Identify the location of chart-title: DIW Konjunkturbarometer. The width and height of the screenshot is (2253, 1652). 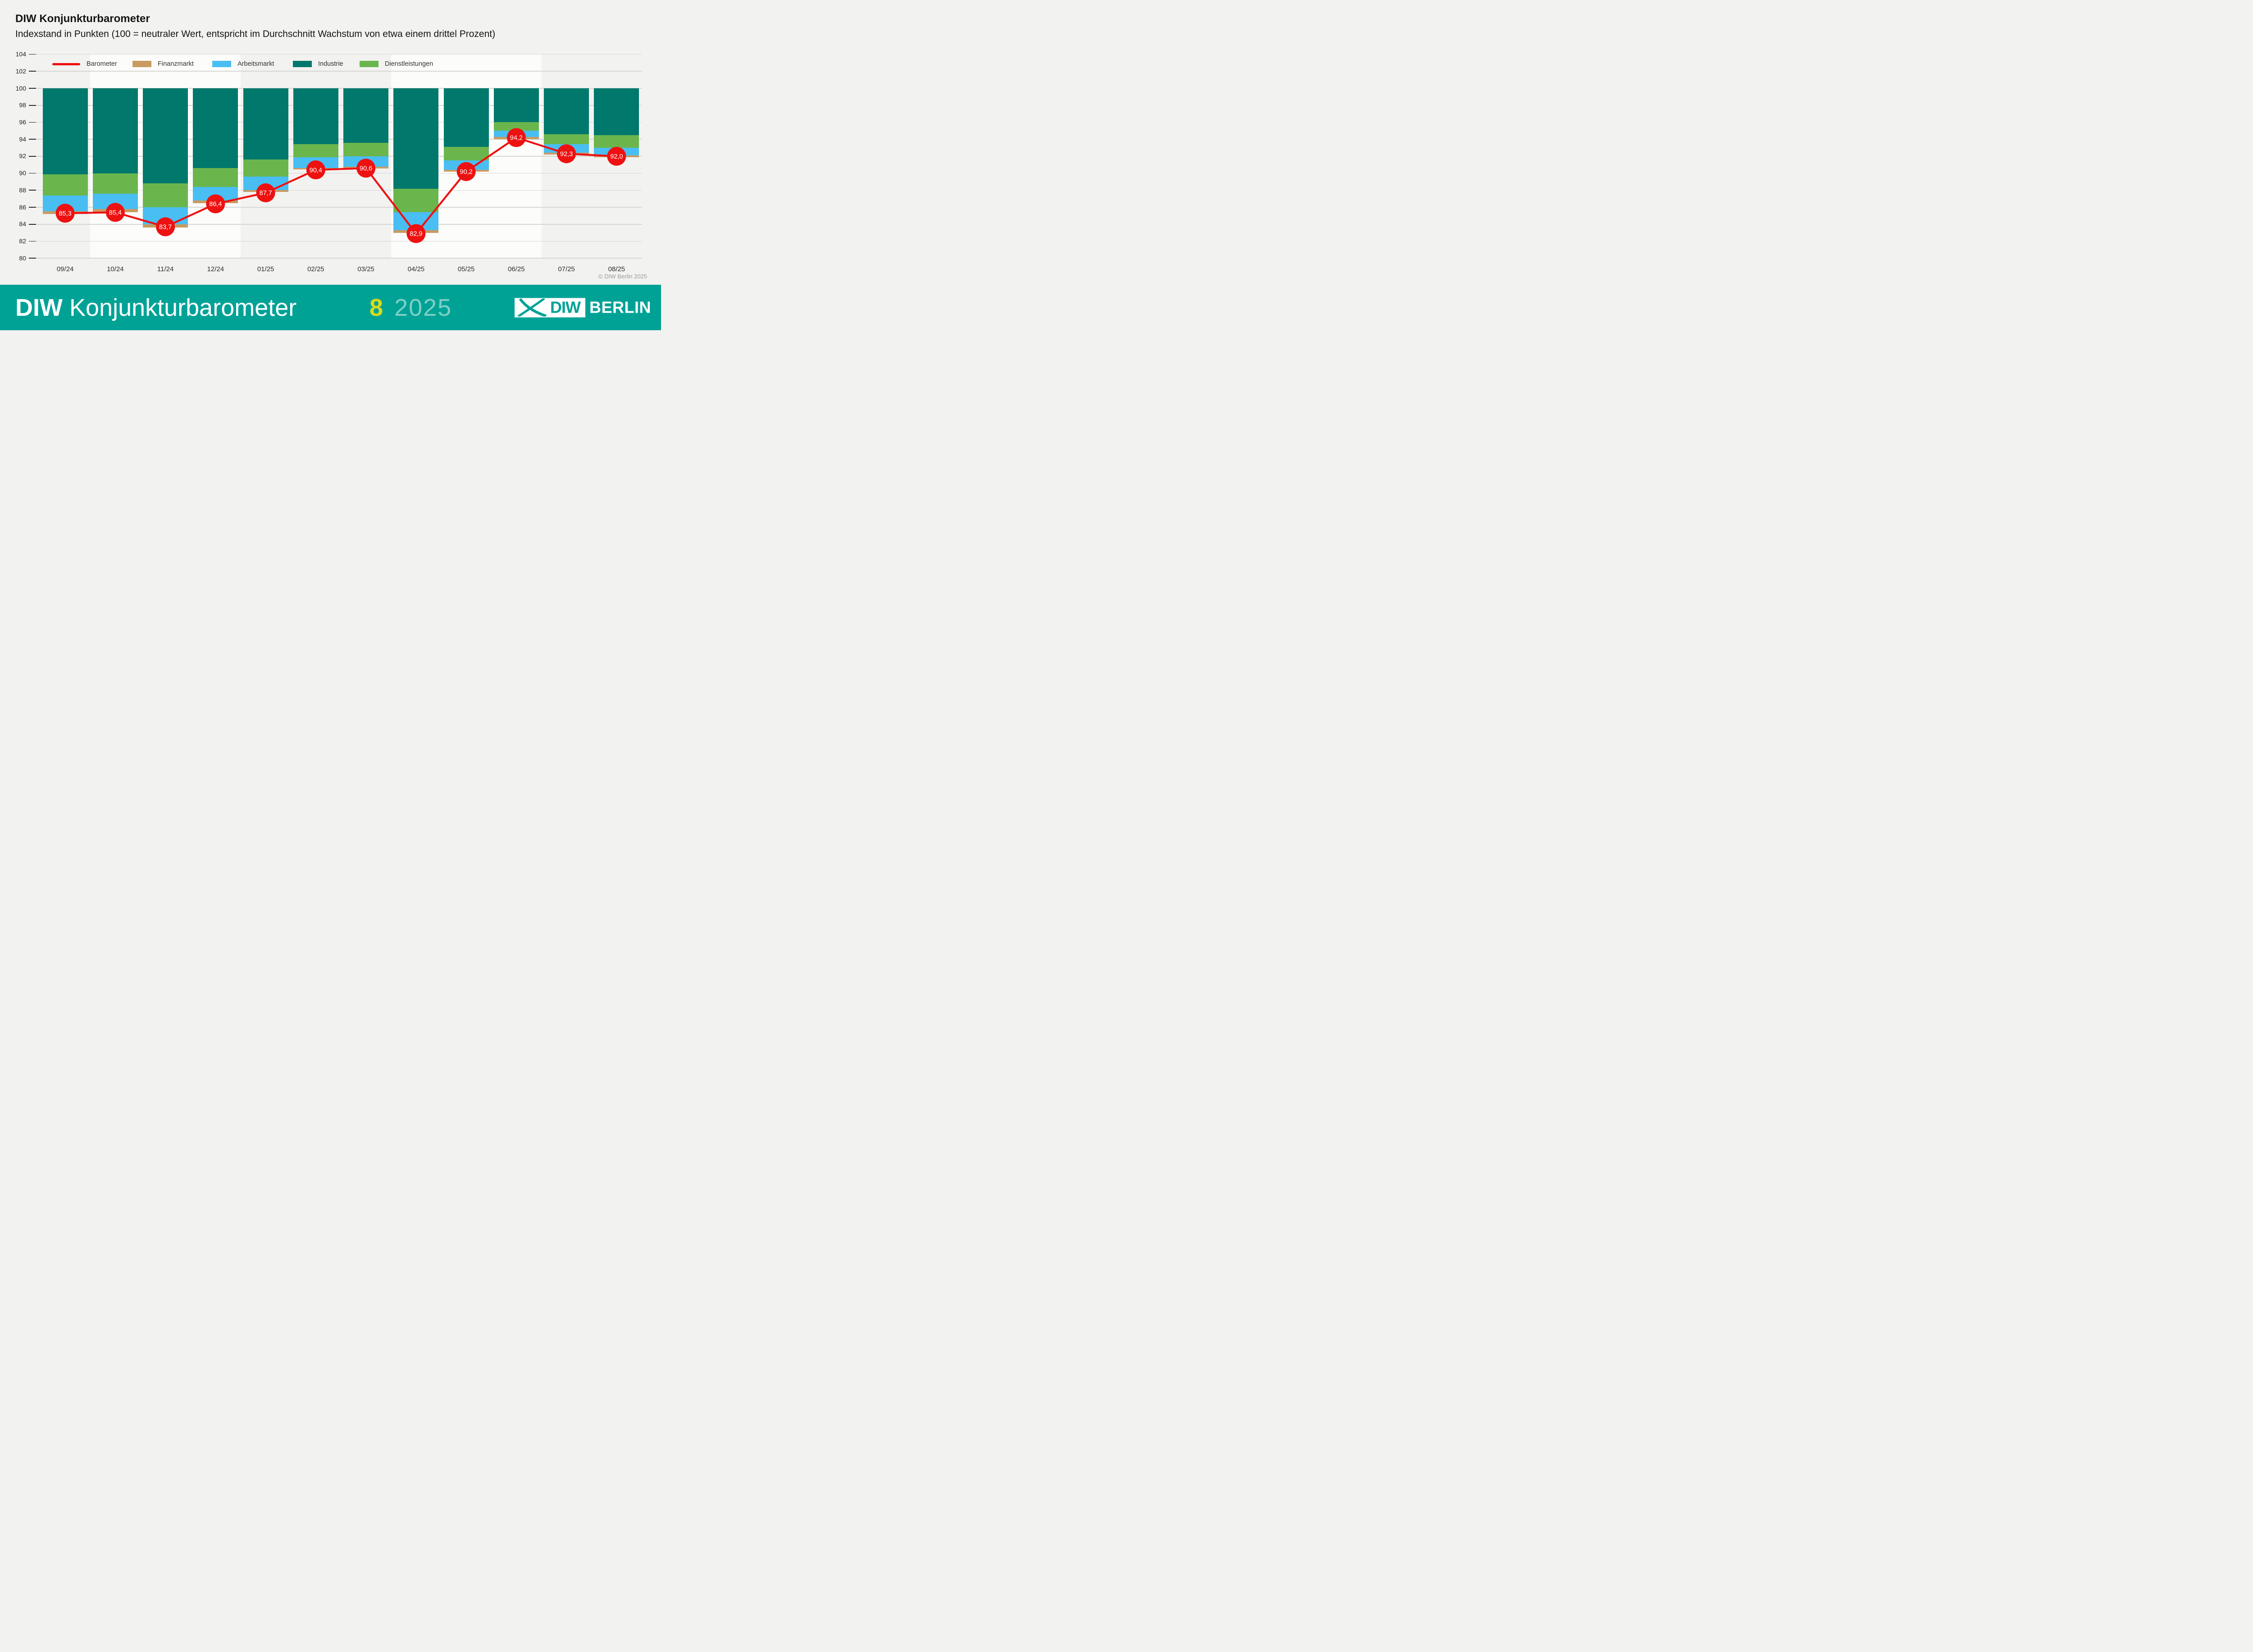
(82, 19).